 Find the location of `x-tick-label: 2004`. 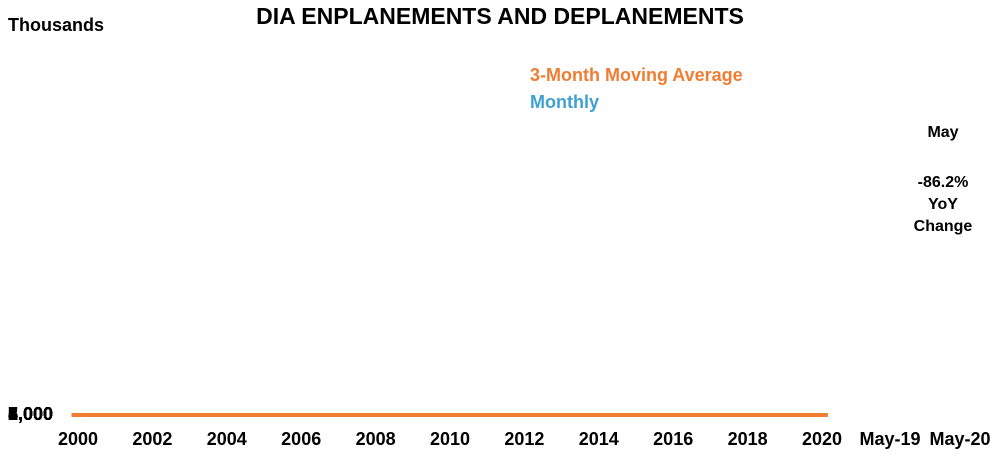

x-tick-label: 2004 is located at coordinates (227, 439).